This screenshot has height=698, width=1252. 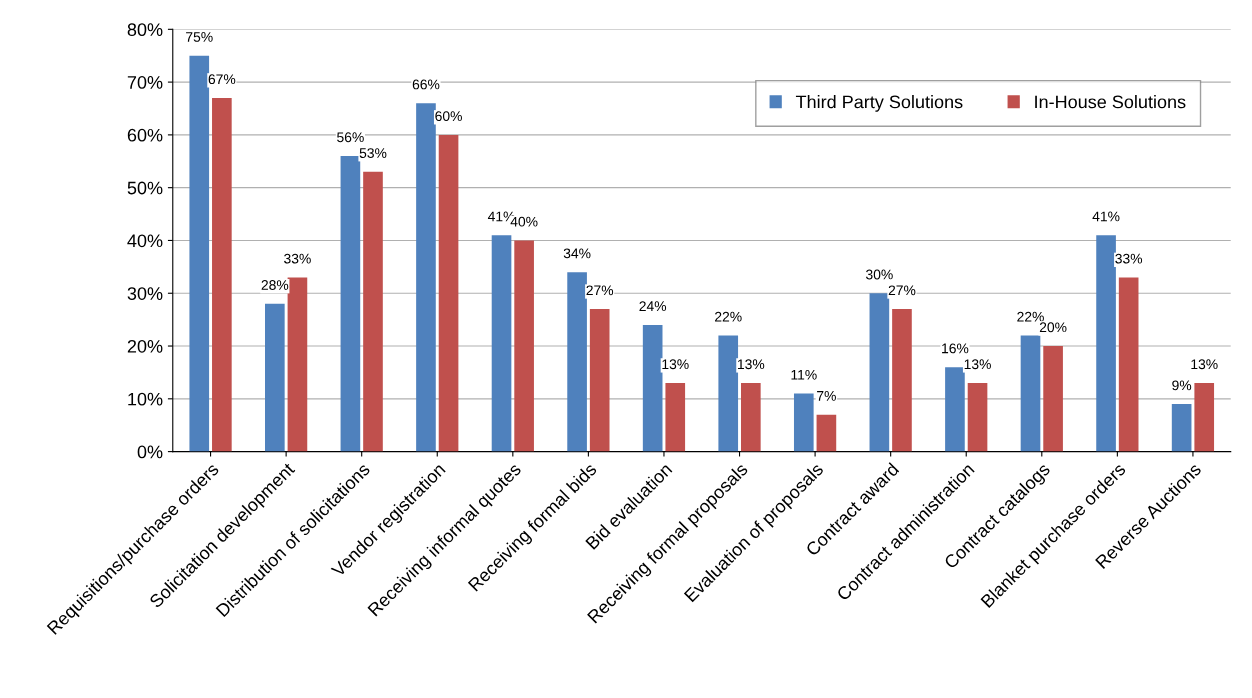 I want to click on data-label: 30%, so click(x=879, y=274).